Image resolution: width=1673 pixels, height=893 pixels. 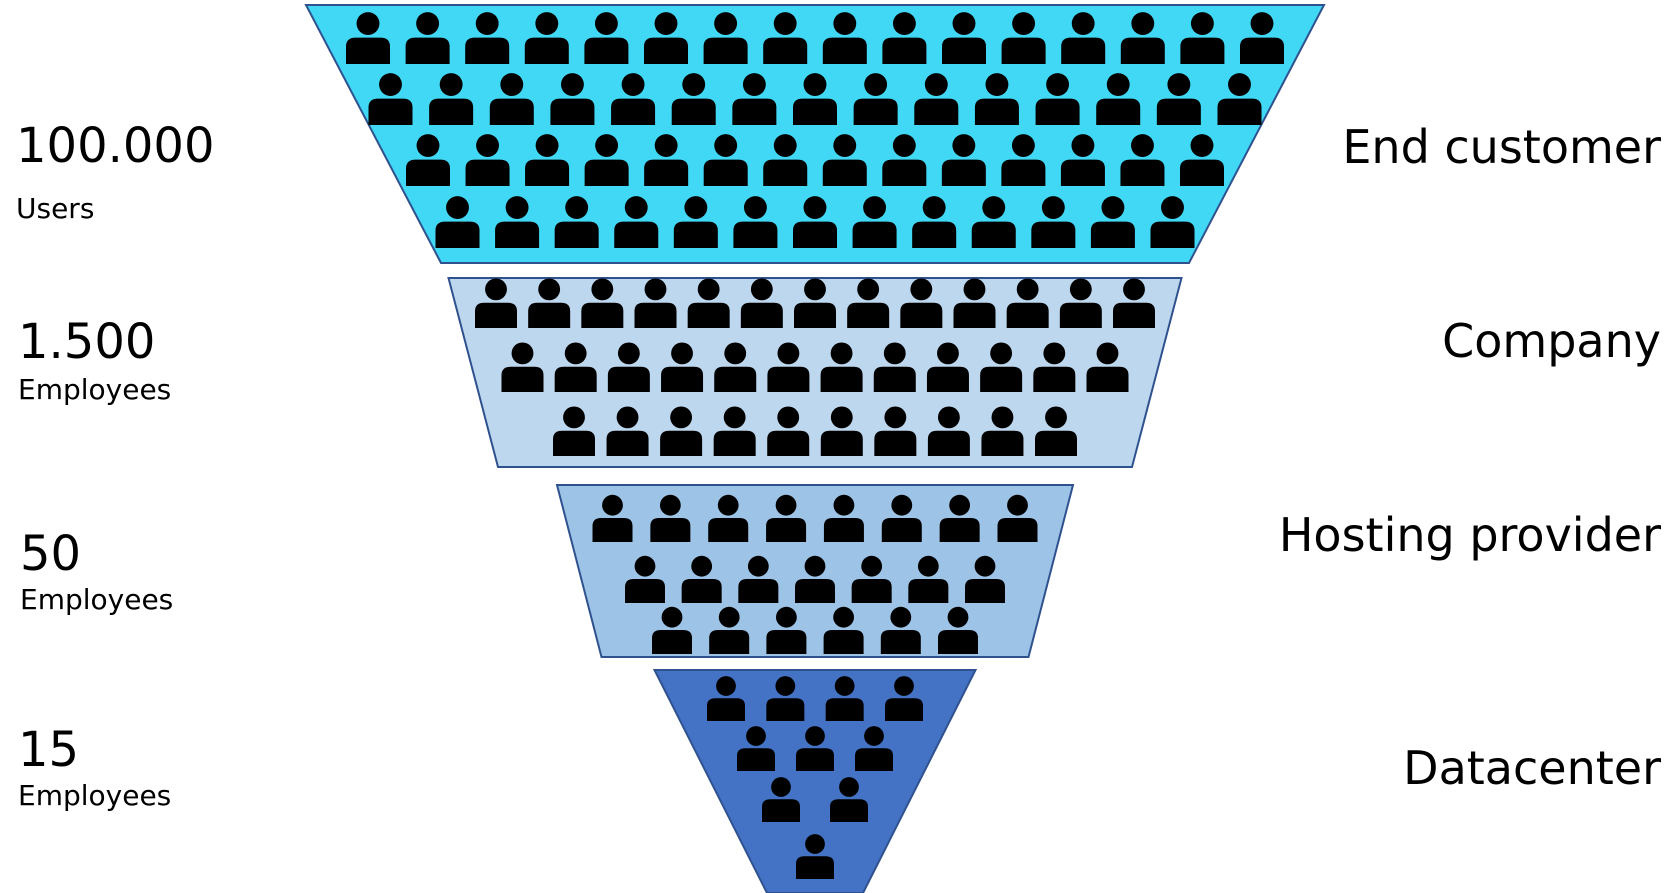 I want to click on tier-0-name: End customer, so click(x=1501, y=147).